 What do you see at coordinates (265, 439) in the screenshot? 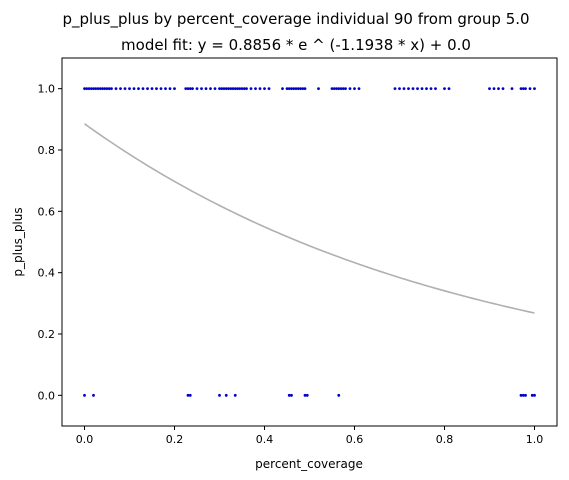
I see `x-tick-label: 0.4` at bounding box center [265, 439].